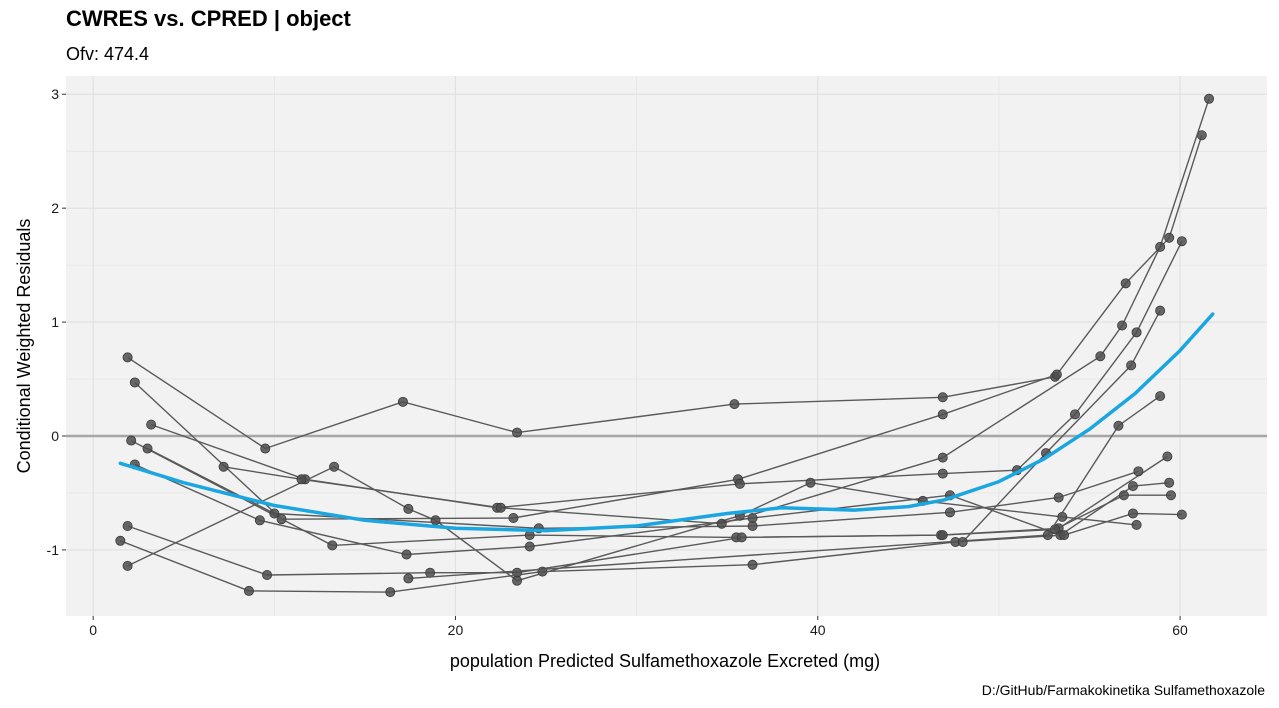 The width and height of the screenshot is (1279, 708). I want to click on x-tick-label: 20, so click(456, 630).